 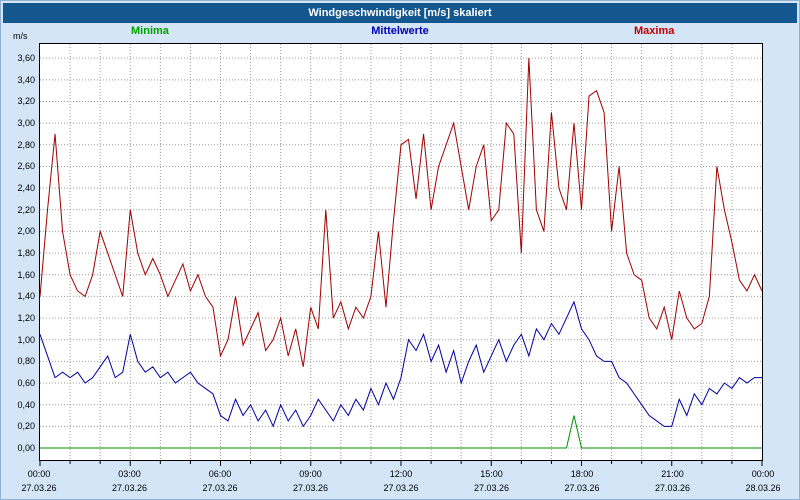 What do you see at coordinates (26, 144) in the screenshot?
I see `y-tick-label: 2,80` at bounding box center [26, 144].